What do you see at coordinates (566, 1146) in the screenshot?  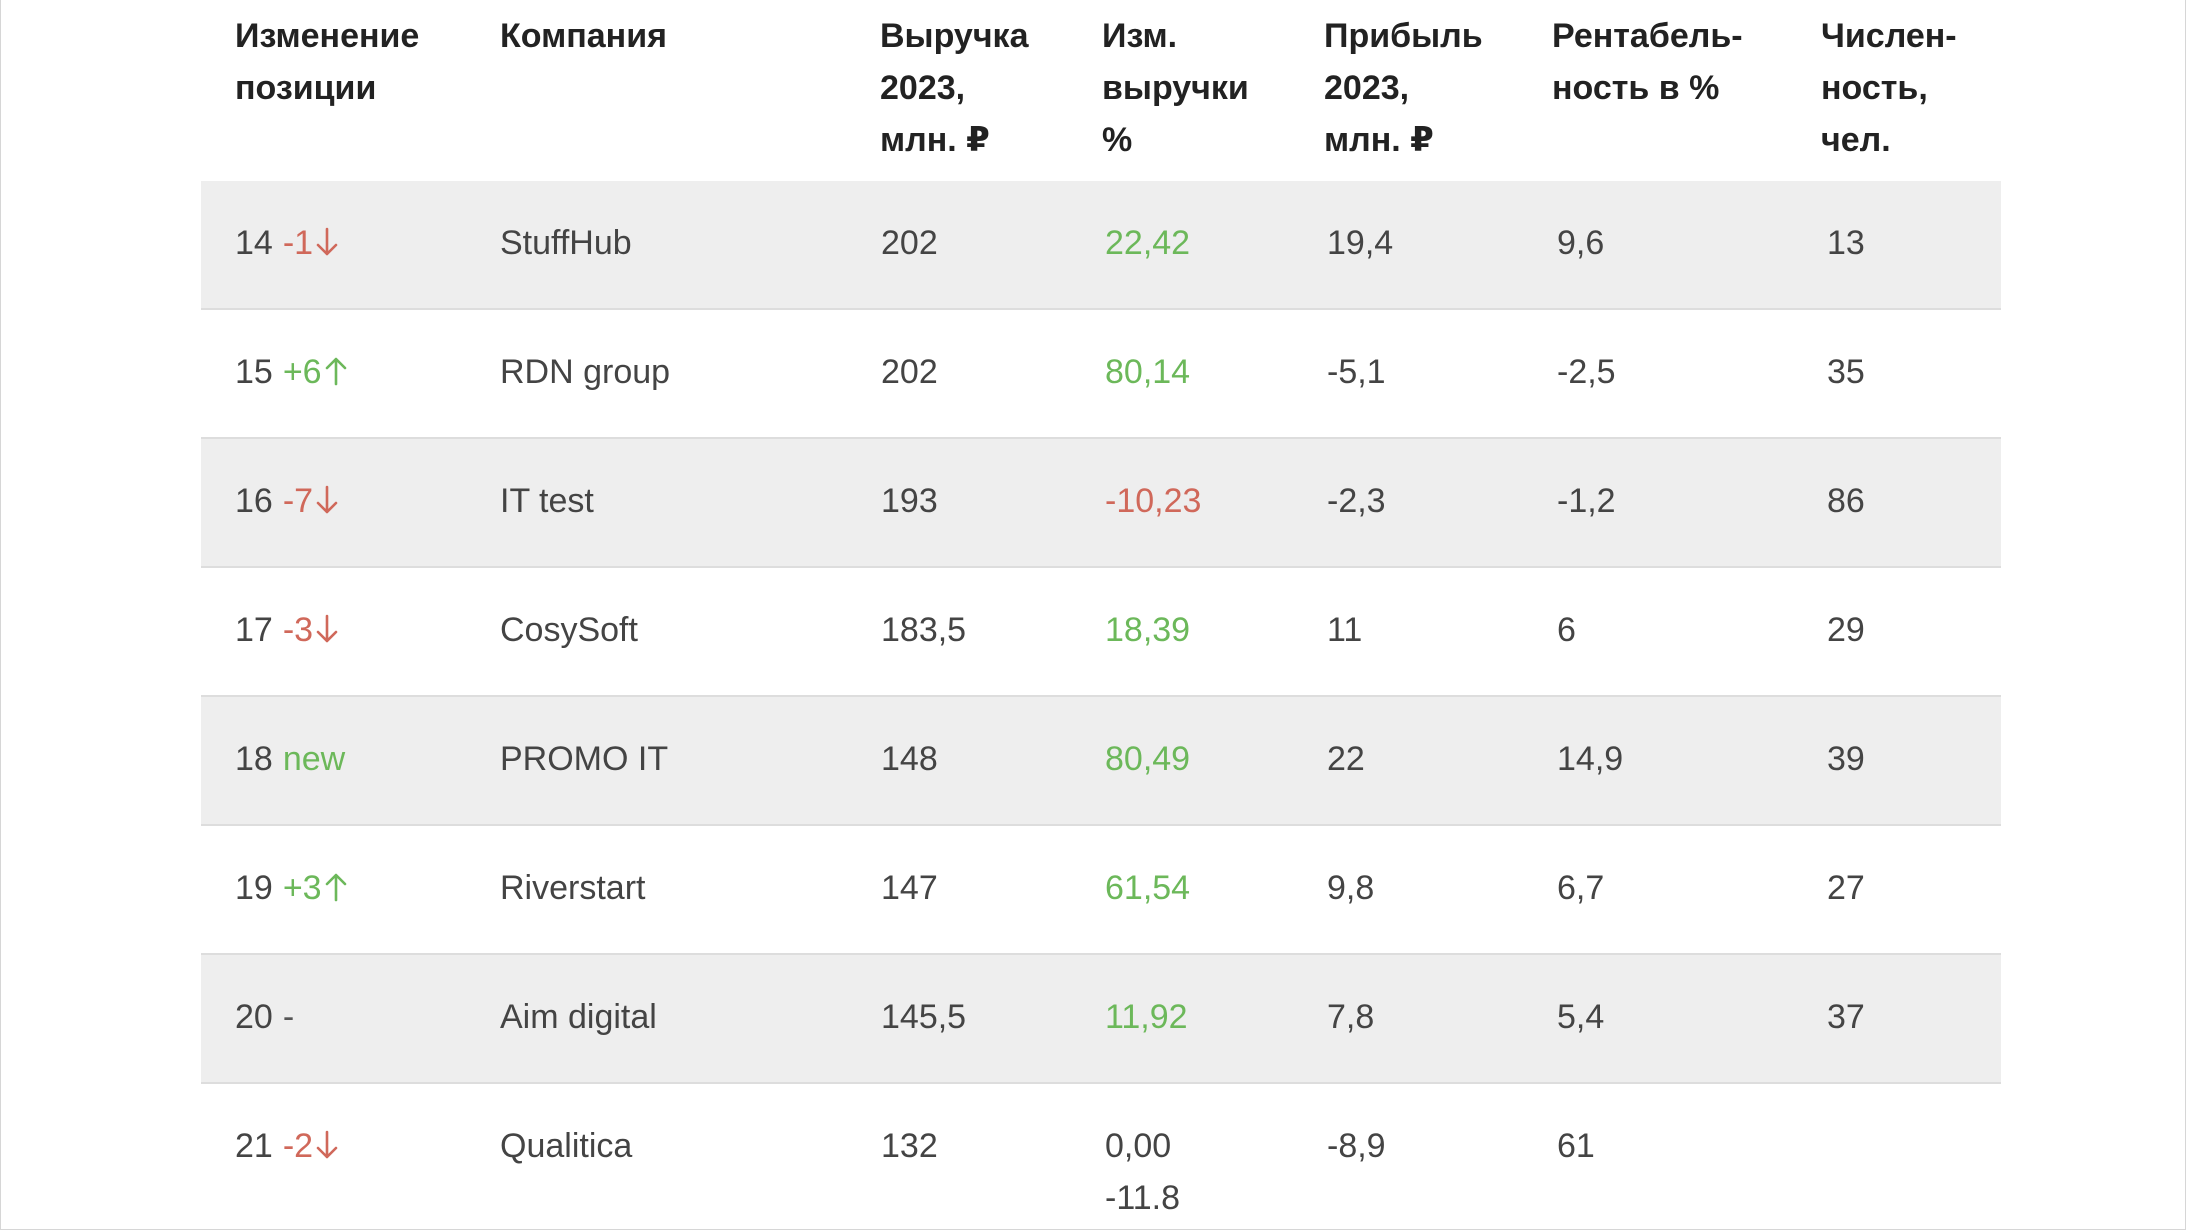 I see `company-cell: Qualitica` at bounding box center [566, 1146].